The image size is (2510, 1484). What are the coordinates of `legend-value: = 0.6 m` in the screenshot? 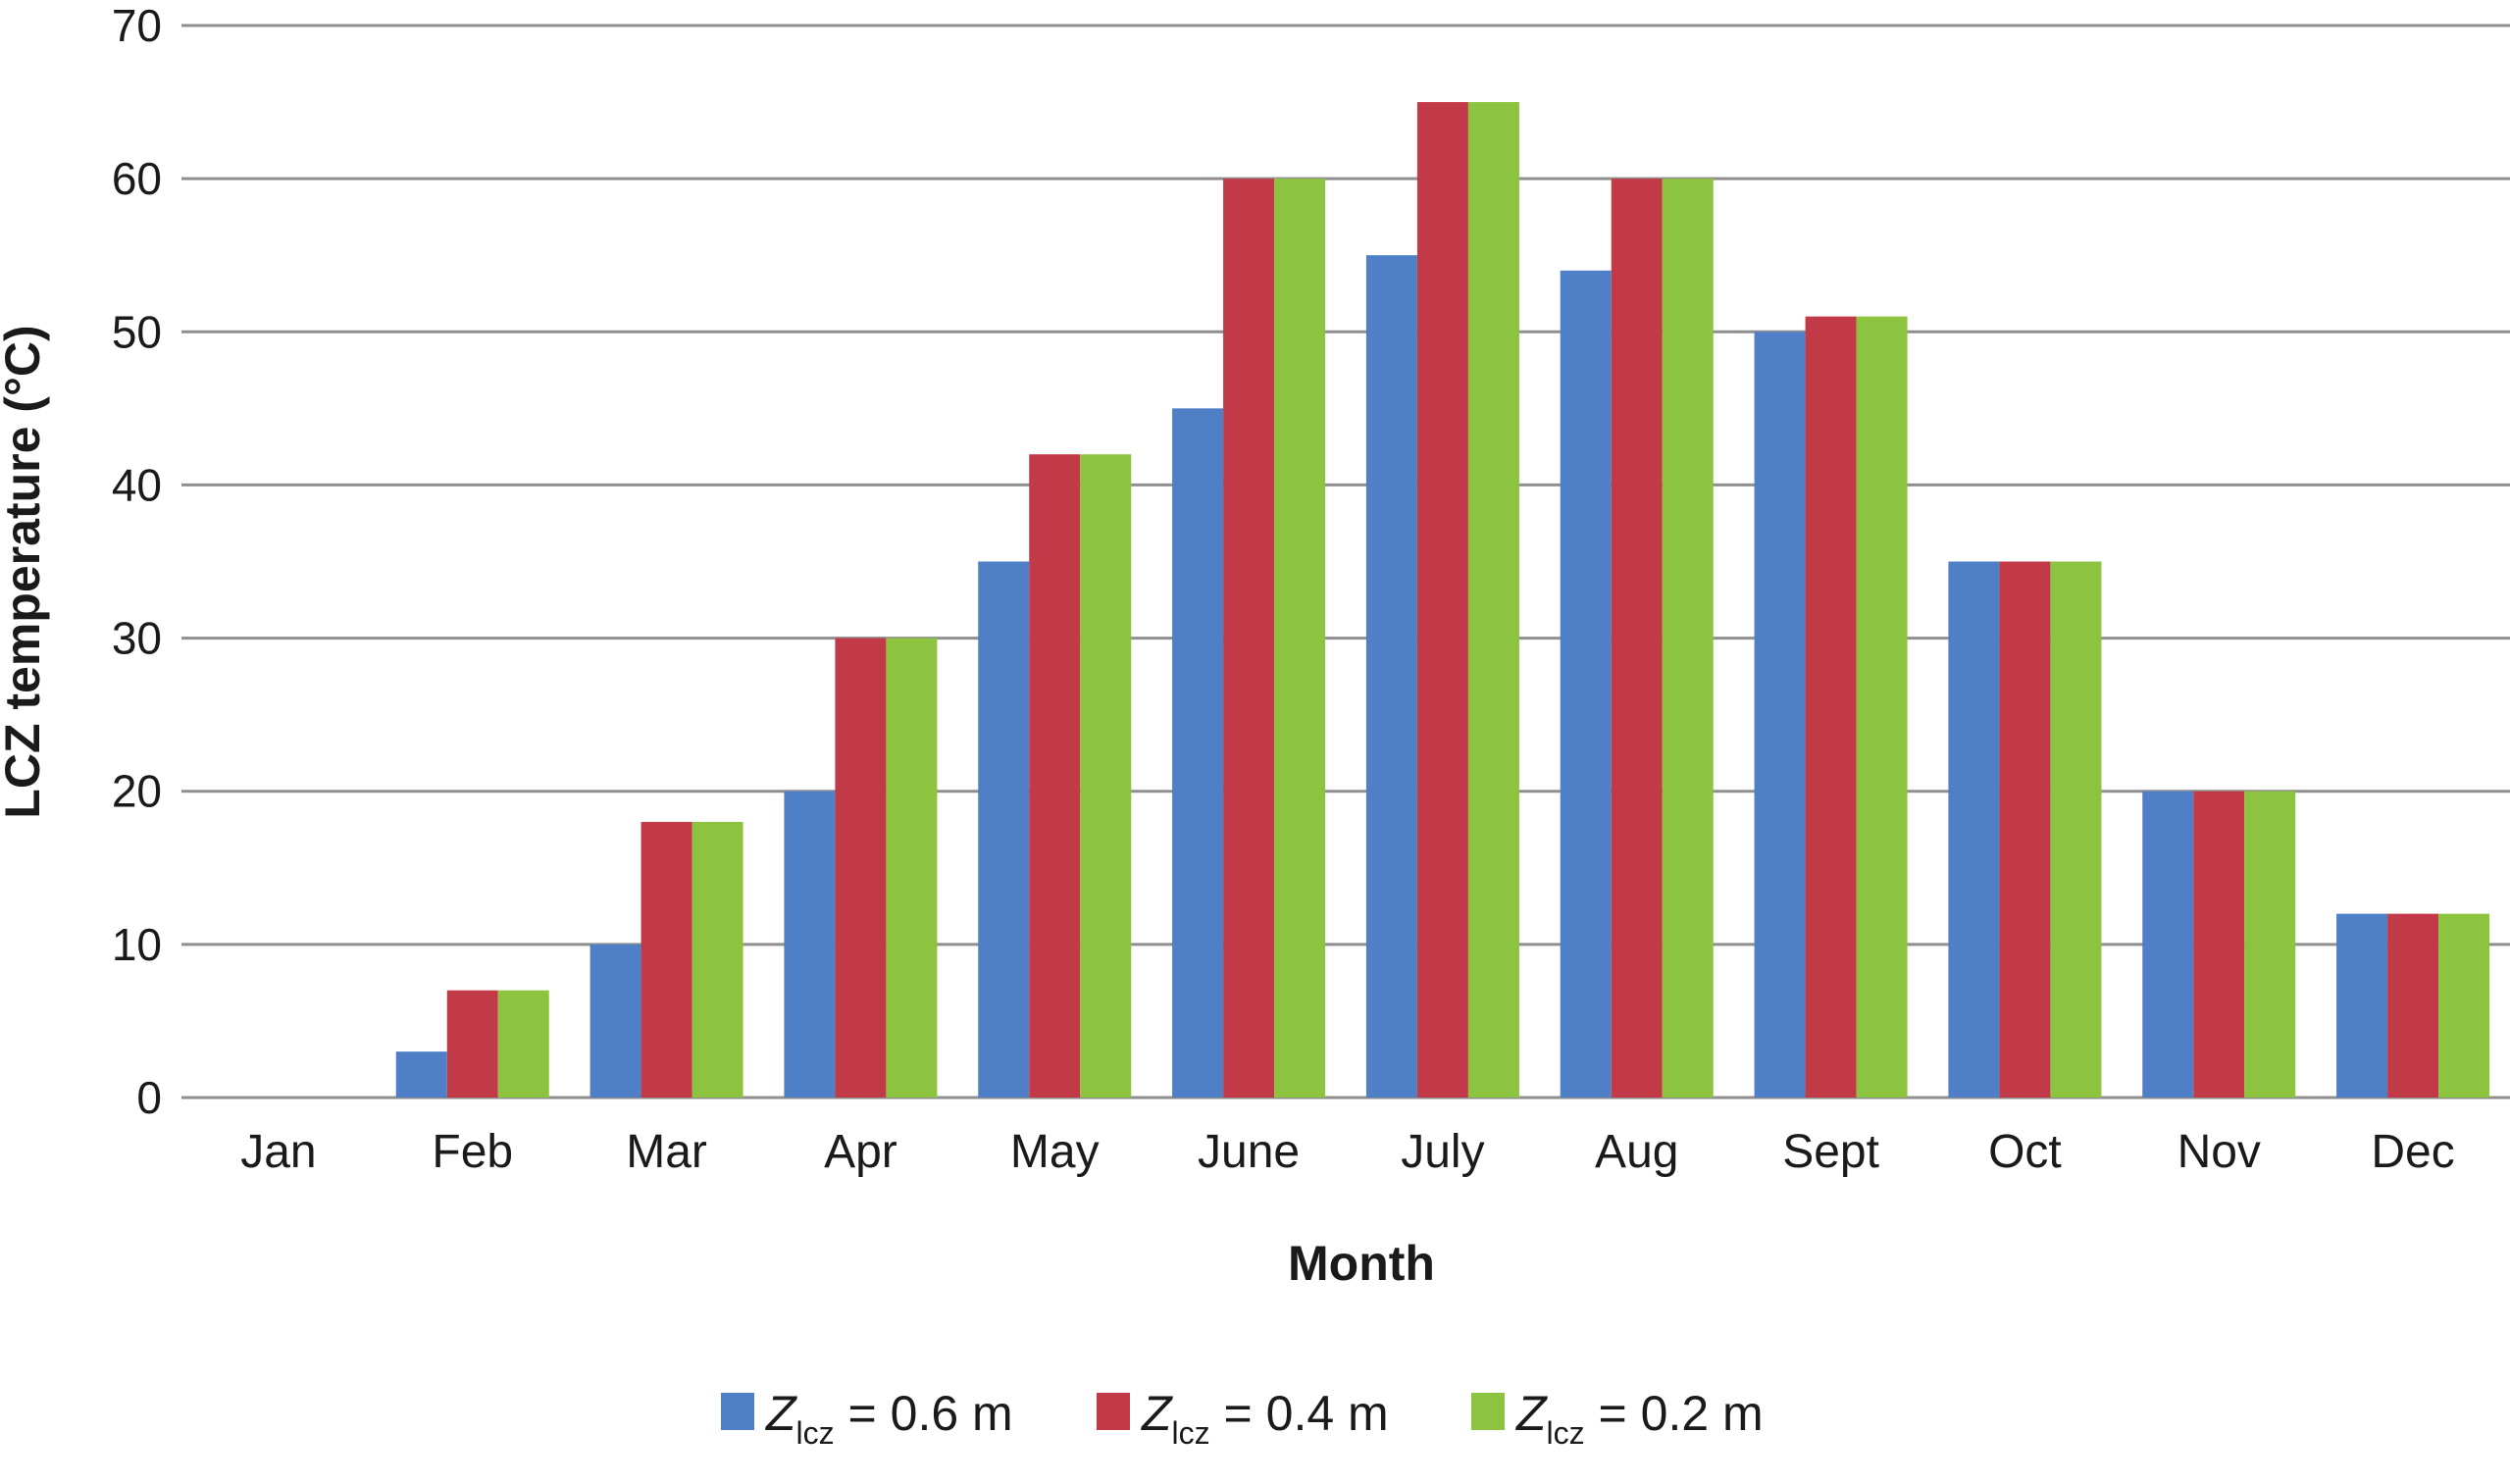 It's located at (924, 1413).